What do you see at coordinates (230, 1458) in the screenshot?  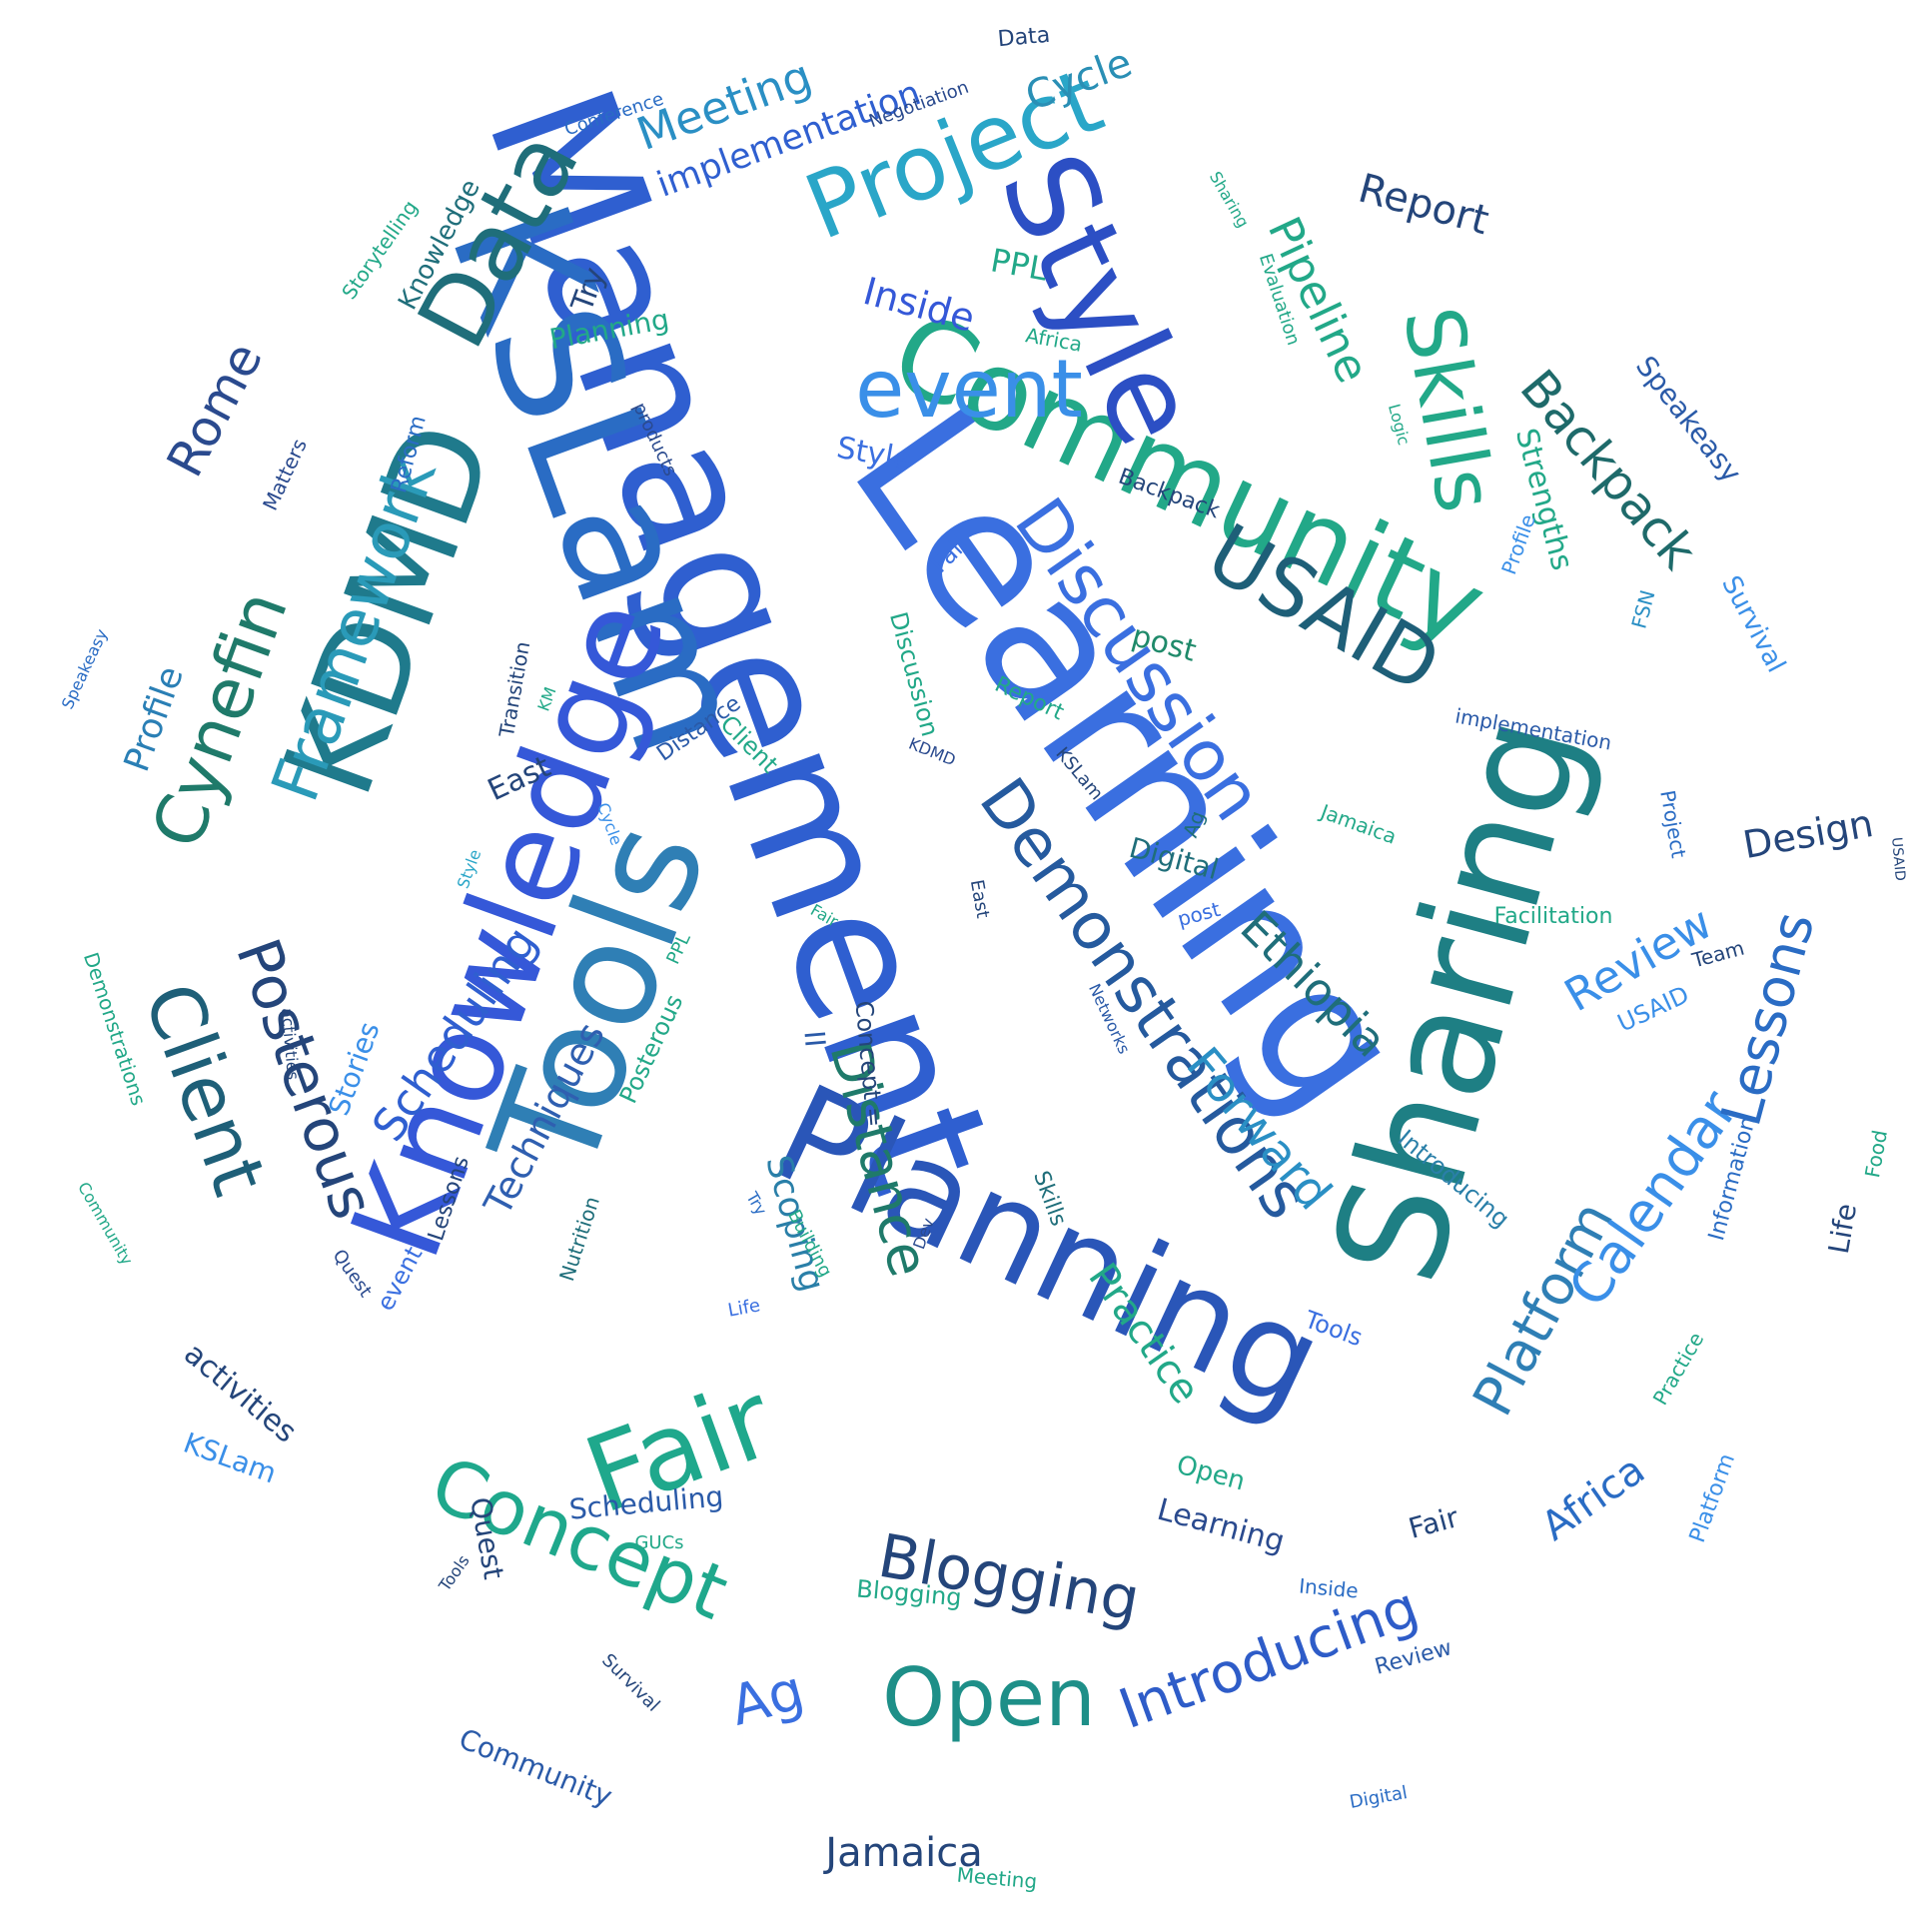 I see `word-kslam: KSLam` at bounding box center [230, 1458].